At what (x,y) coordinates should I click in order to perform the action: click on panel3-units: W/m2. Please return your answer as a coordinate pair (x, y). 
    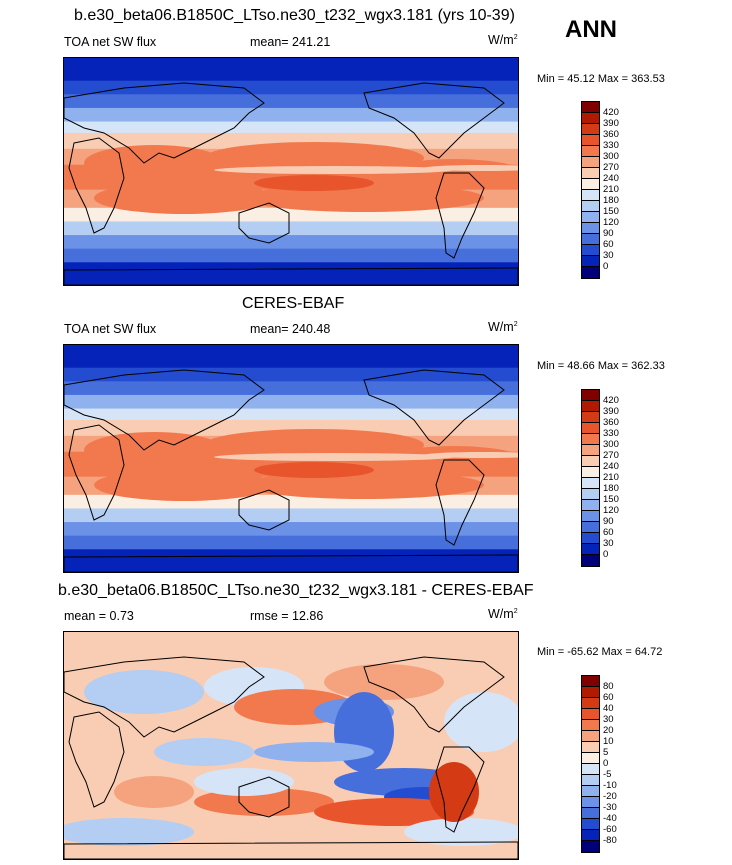
    Looking at the image, I should click on (503, 614).